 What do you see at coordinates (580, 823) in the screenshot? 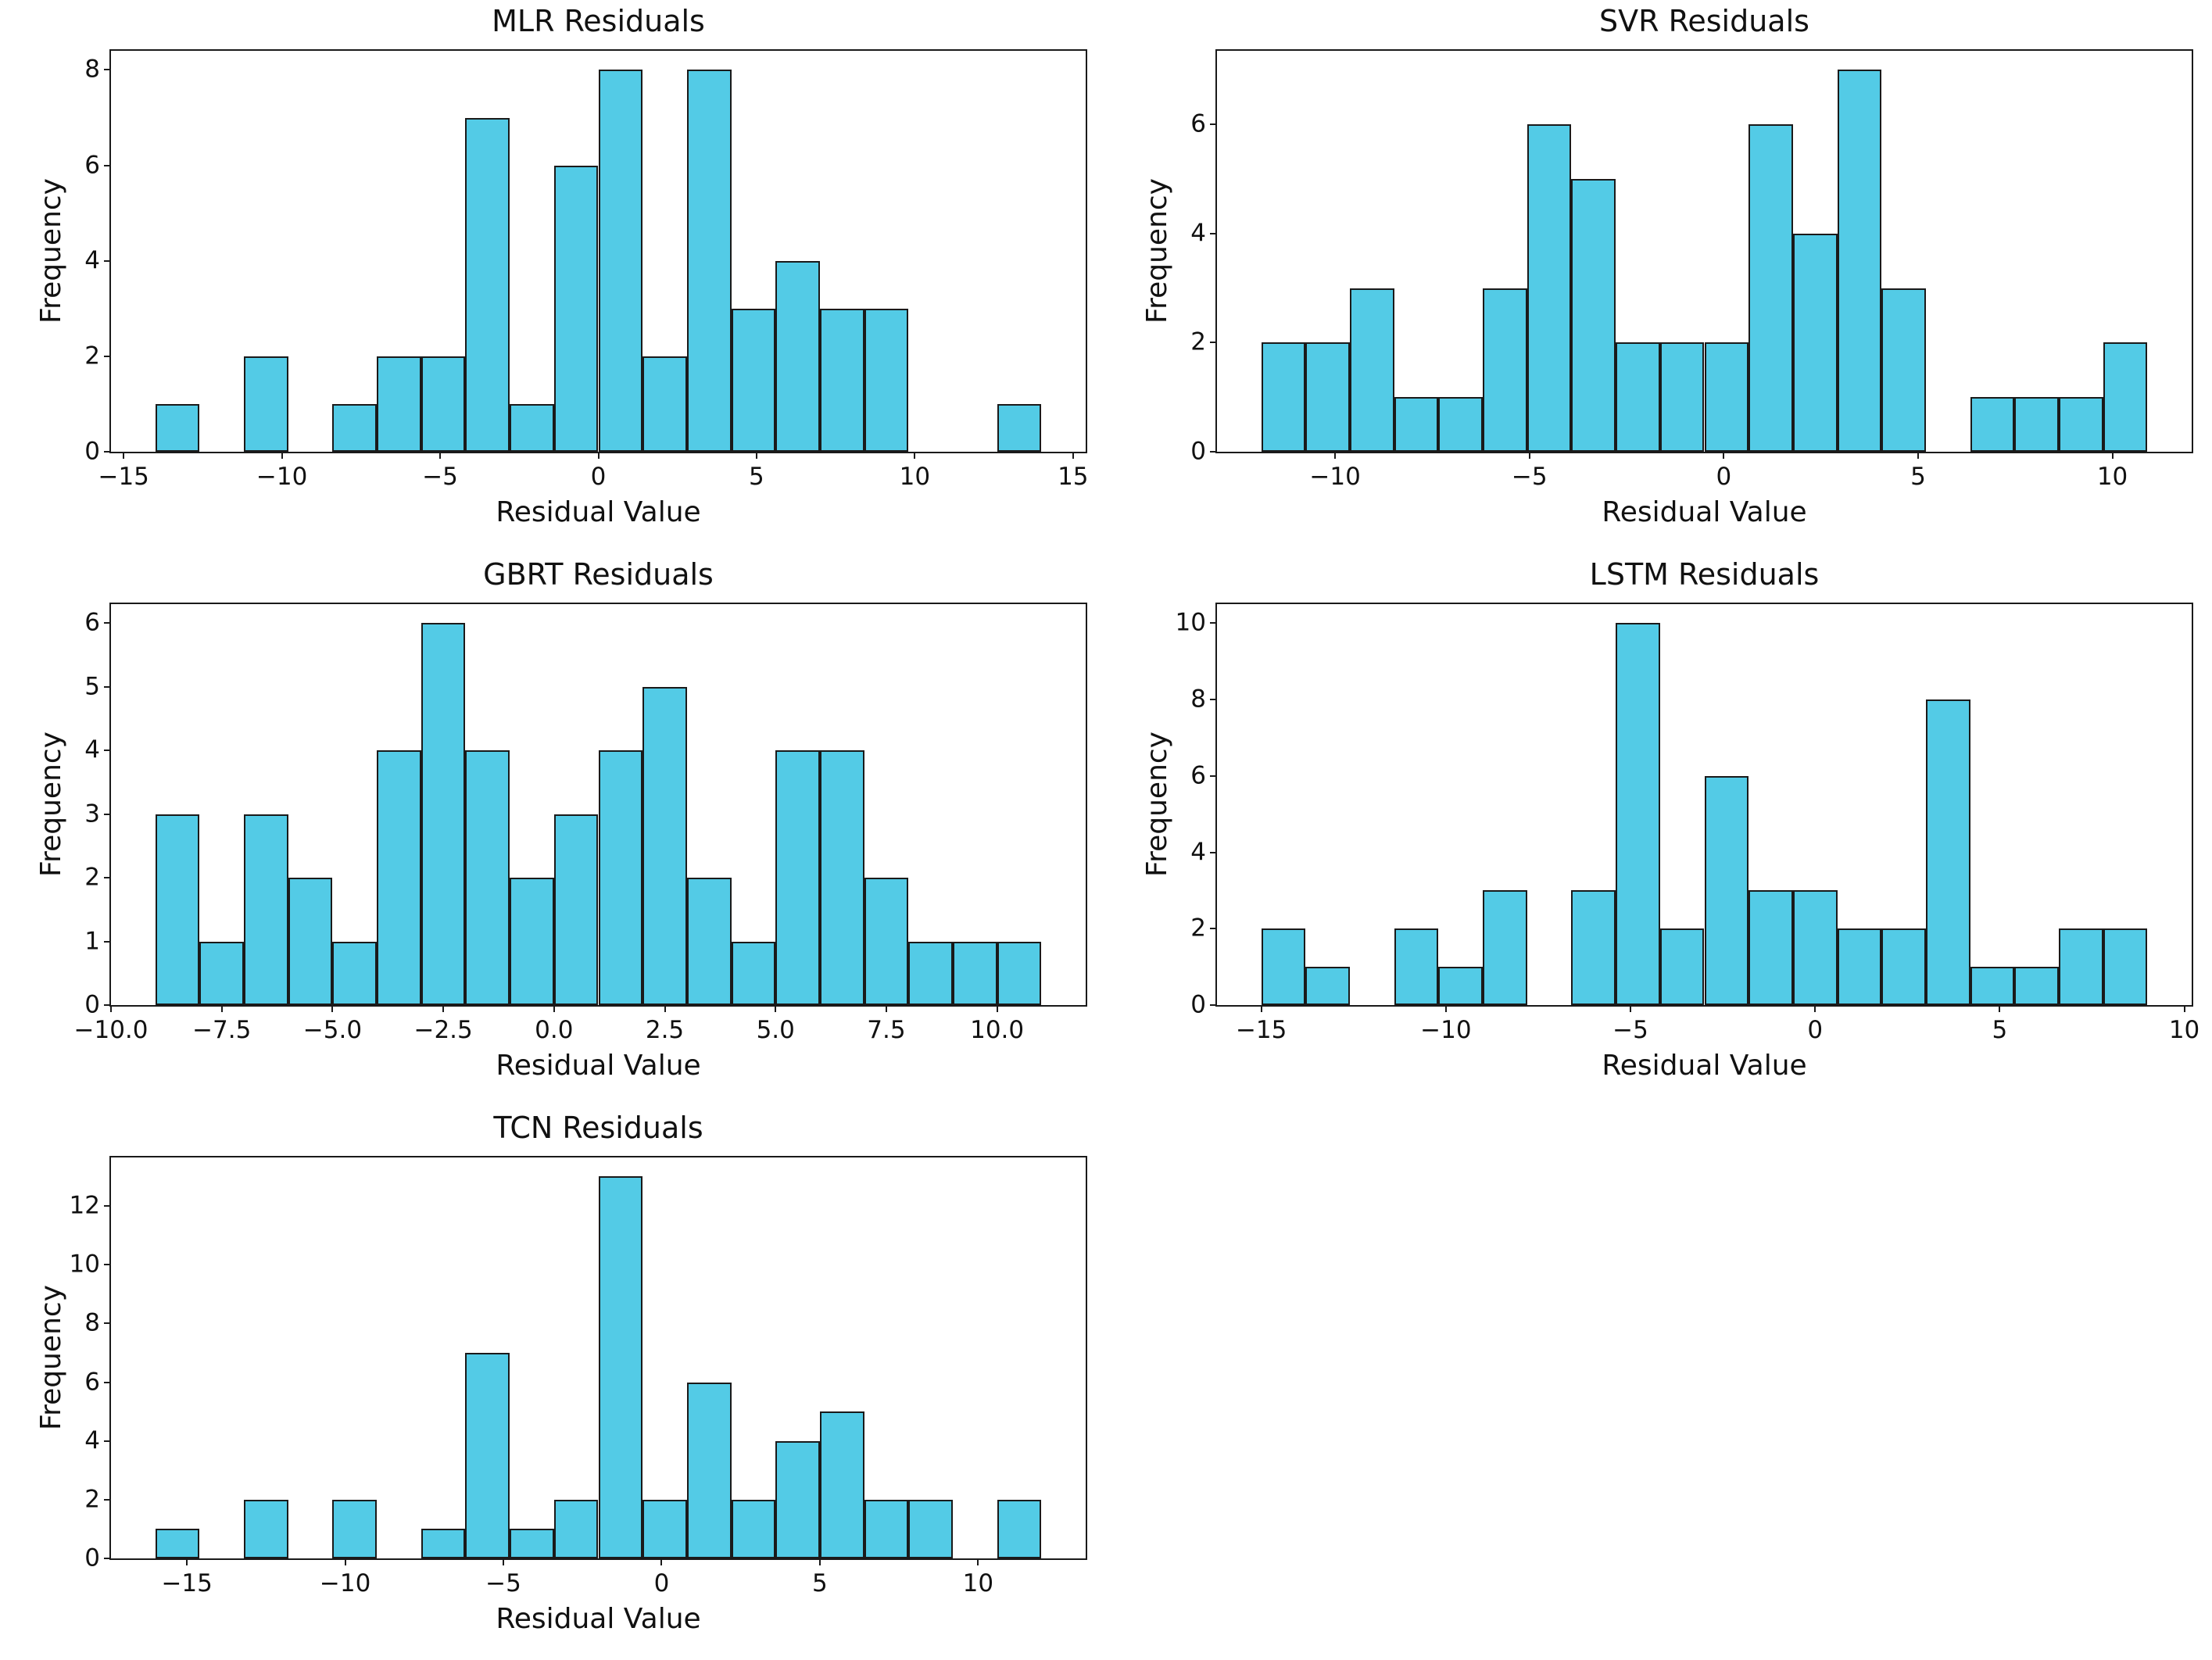
I see `plot-area-gbrt: −10.0 −7.5 −5.0 −2.5 0.0 2.5 5.0 7.5 10.0 0 1 2 3 4 5 6` at bounding box center [580, 823].